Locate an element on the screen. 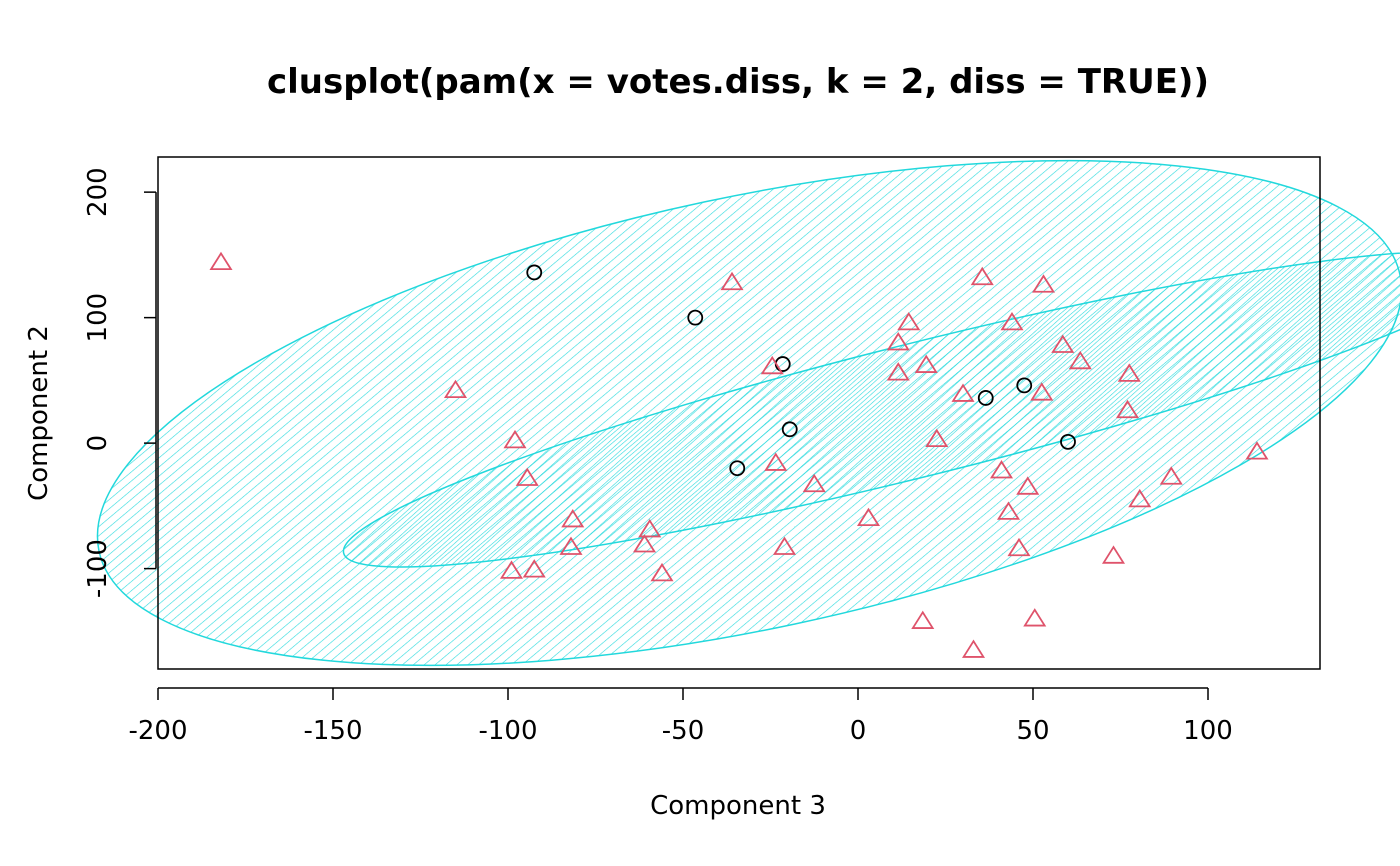 This screenshot has height=866, width=1400. x-tick-label: 100 is located at coordinates (1208, 731).